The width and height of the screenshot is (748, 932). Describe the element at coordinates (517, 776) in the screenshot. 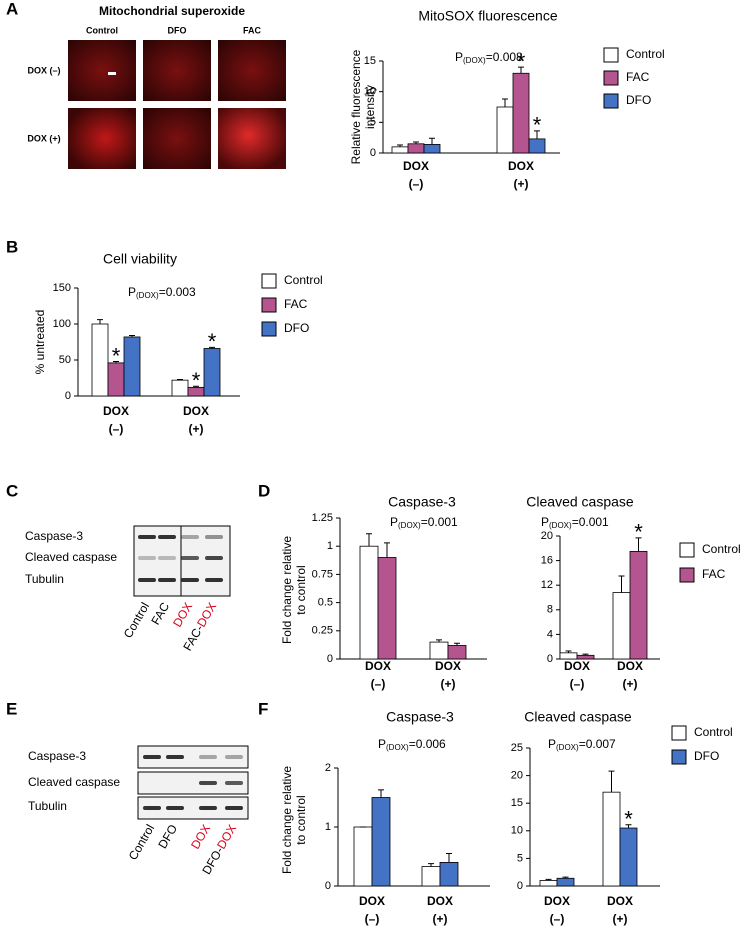

I see `y-tick-label: 20` at that location.